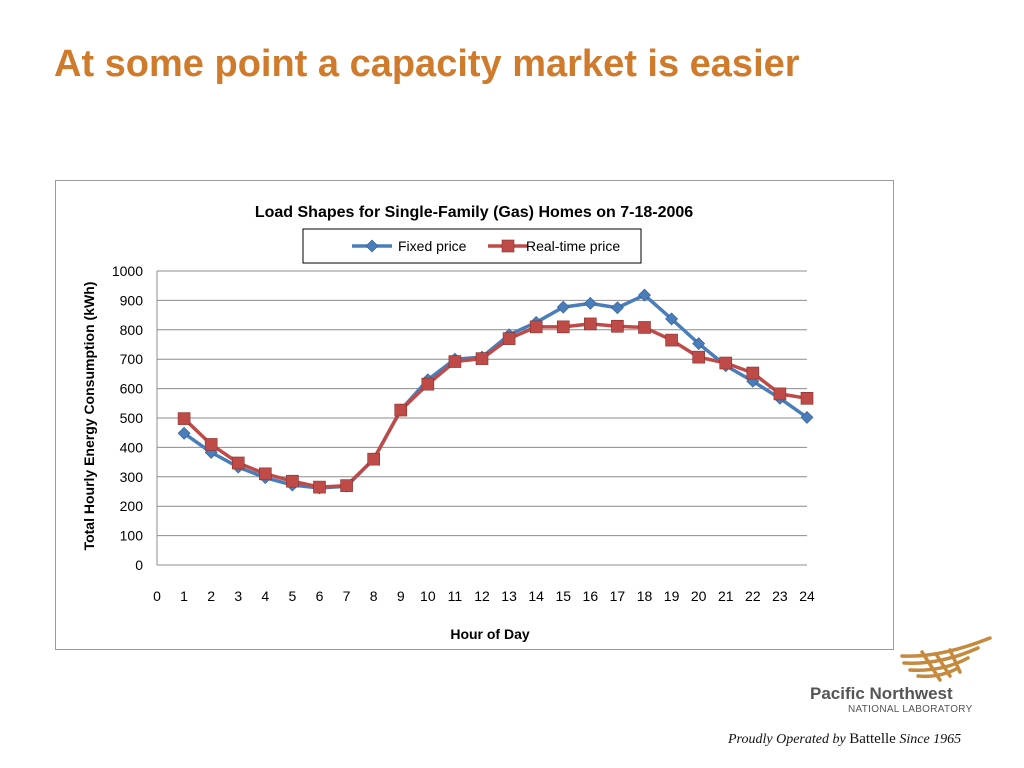  I want to click on y-tick-label: 700, so click(132, 359).